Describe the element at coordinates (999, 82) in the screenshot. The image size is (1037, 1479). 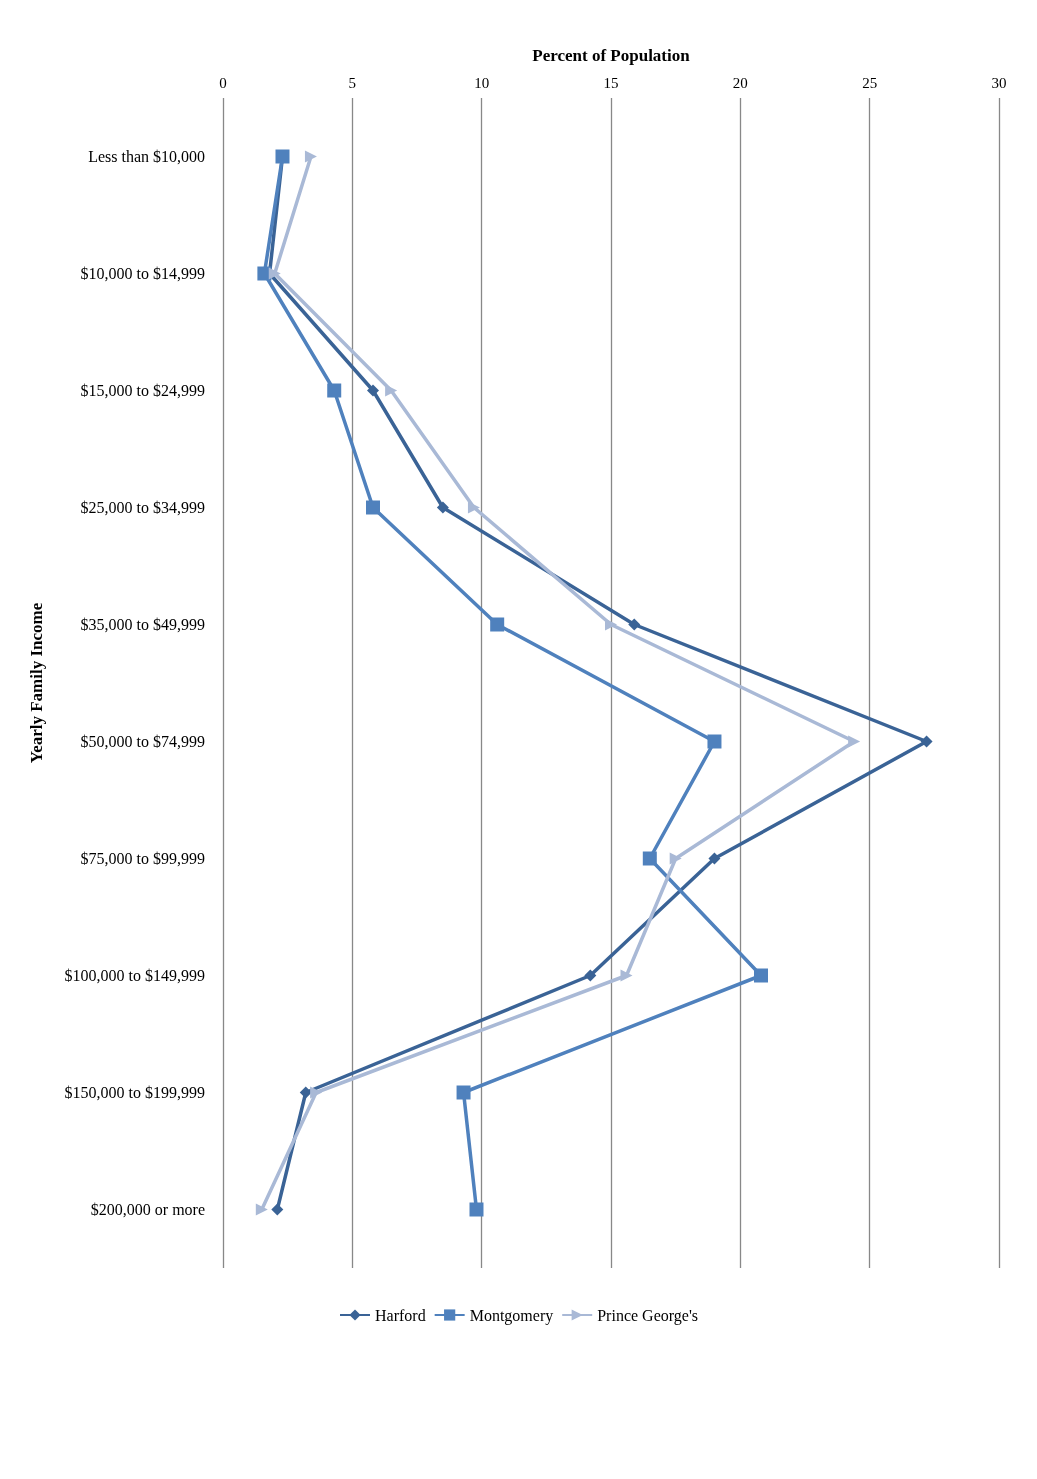
I see `x-tick-label: 30` at that location.